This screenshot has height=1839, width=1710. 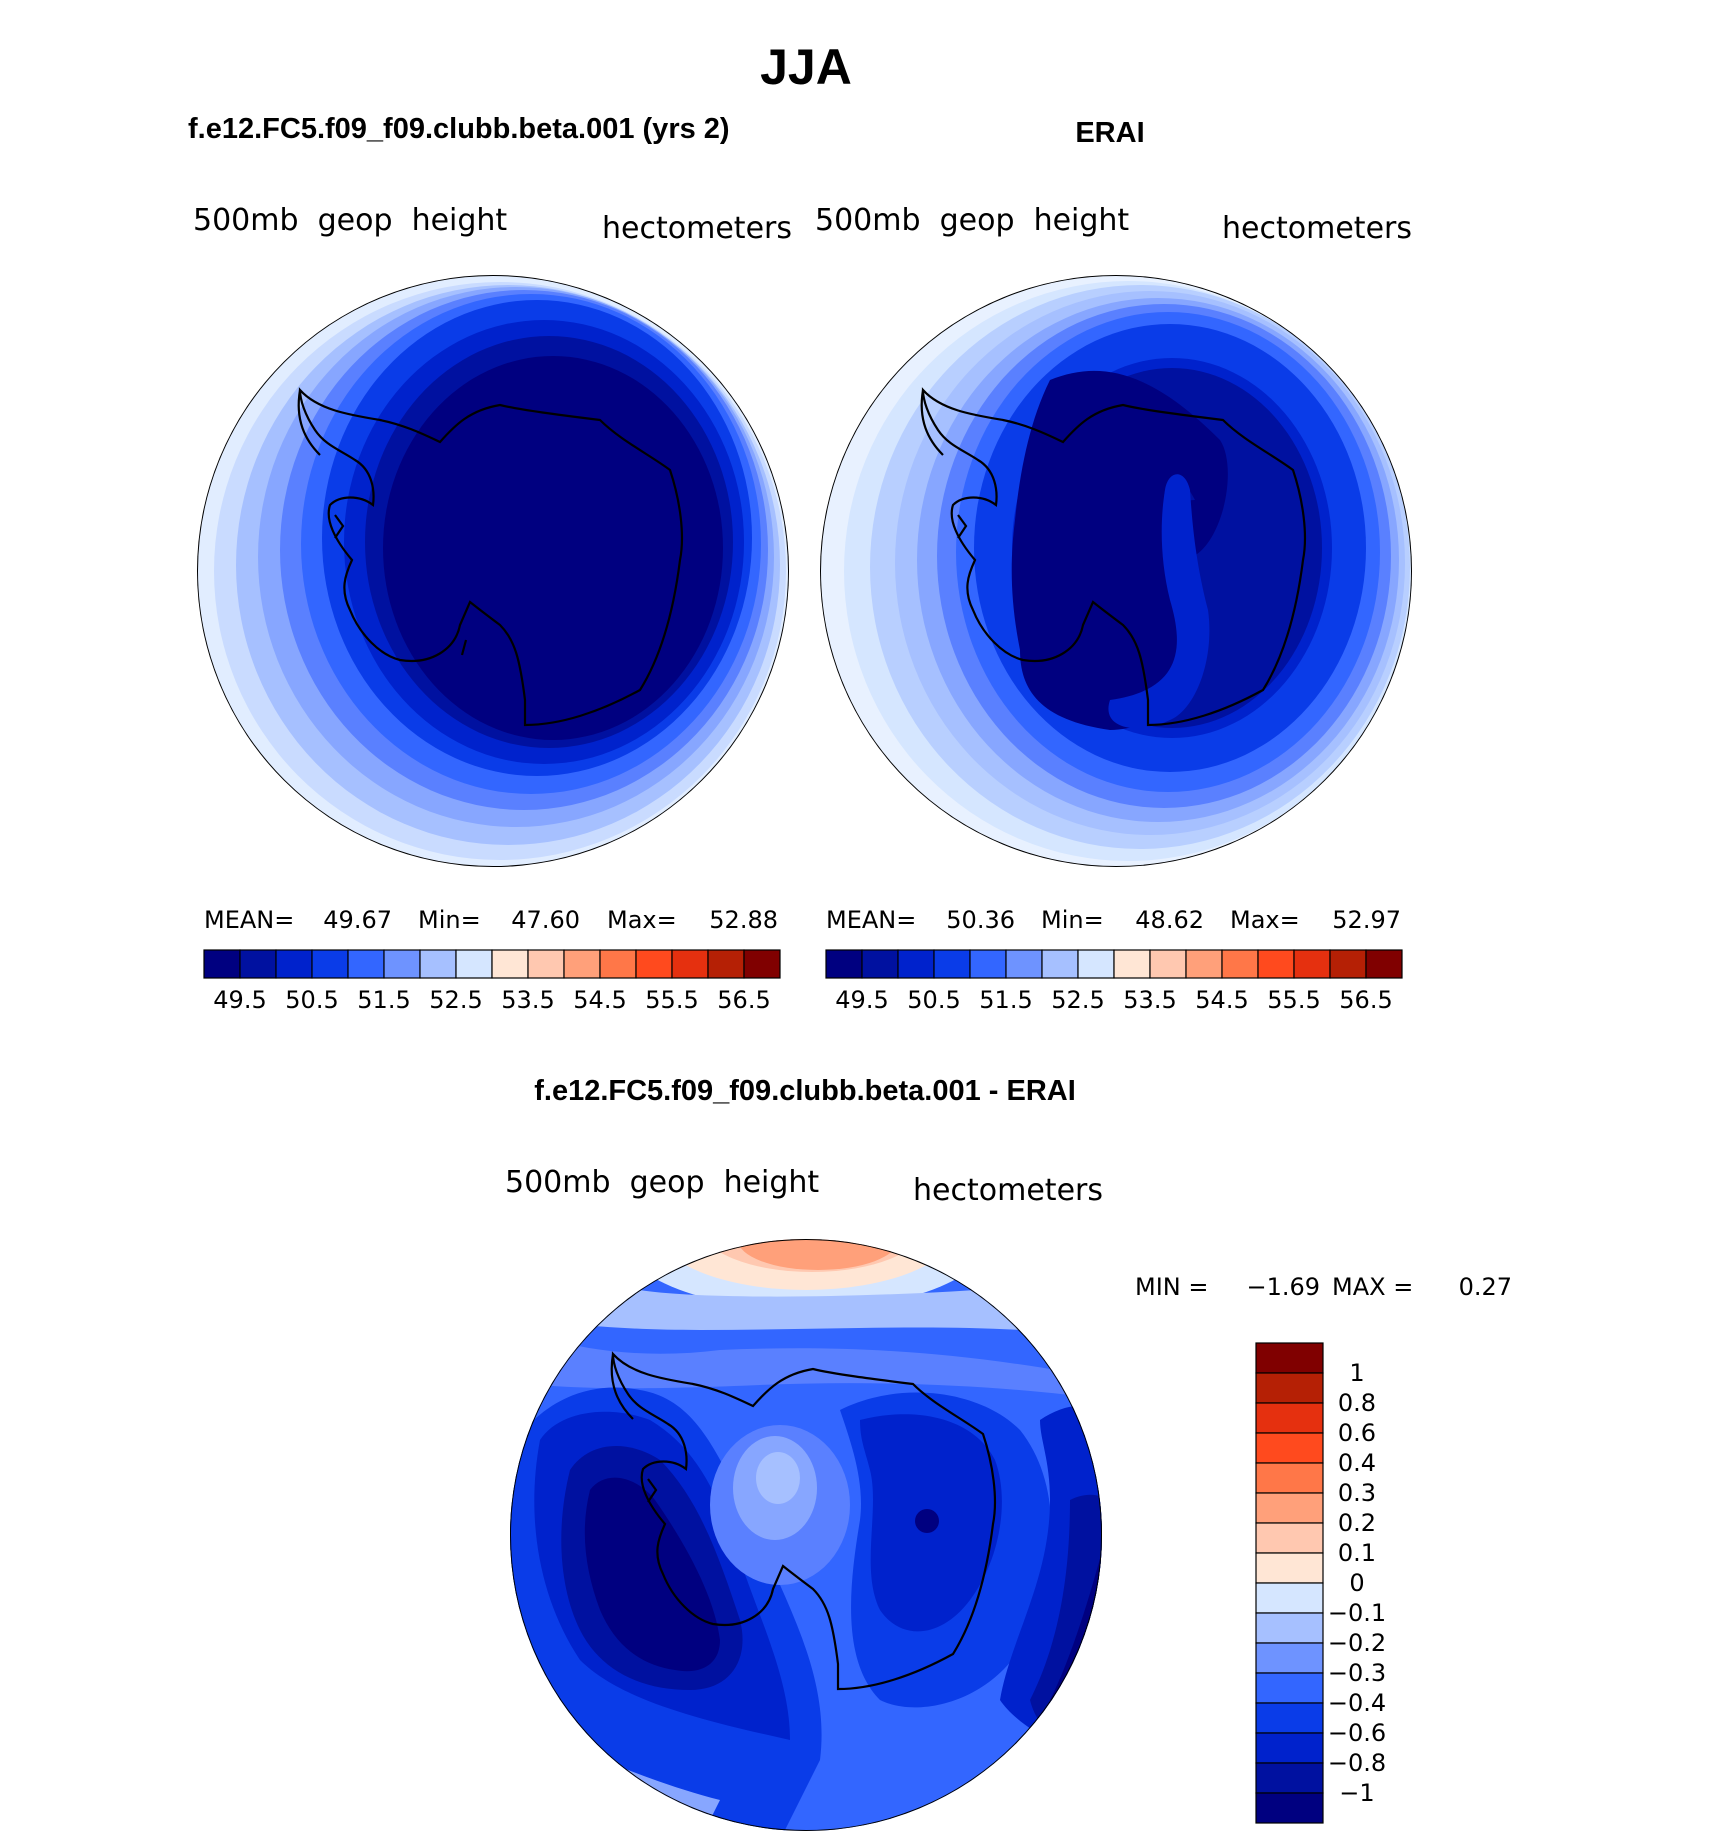 What do you see at coordinates (1357, 1433) in the screenshot?
I see `panel-diff-colorbar-tick-label: 0.6` at bounding box center [1357, 1433].